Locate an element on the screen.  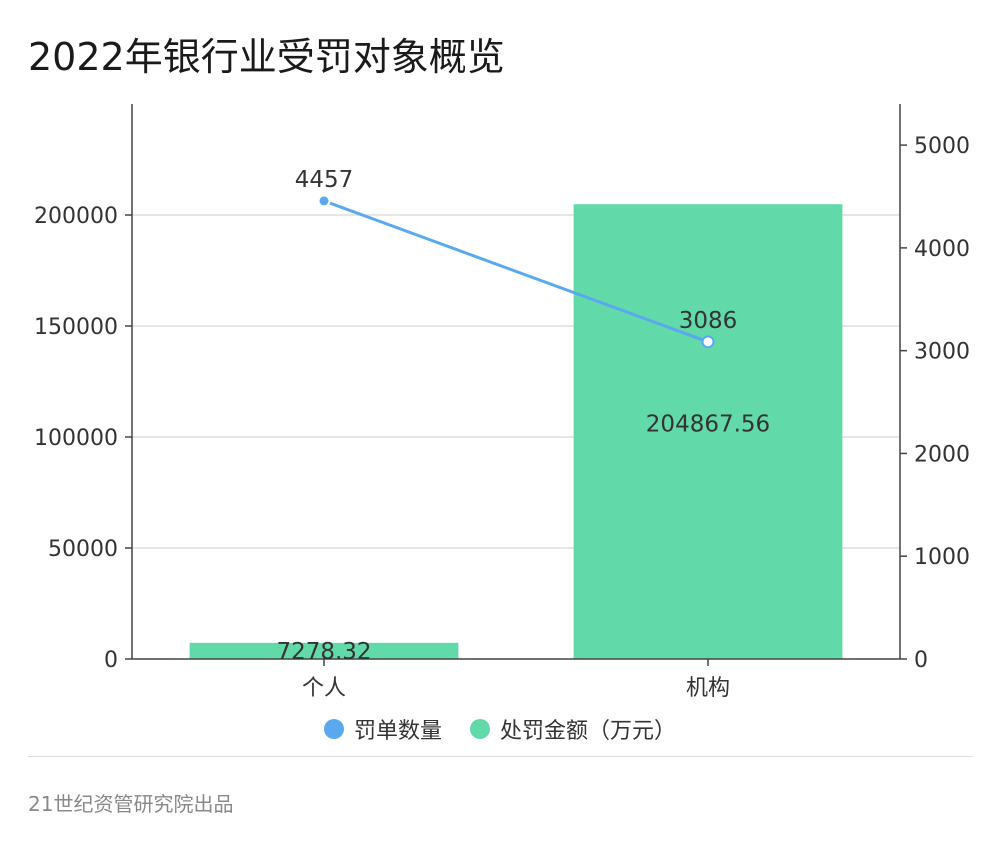
left-tick-label: 50000 is located at coordinates (83, 549).